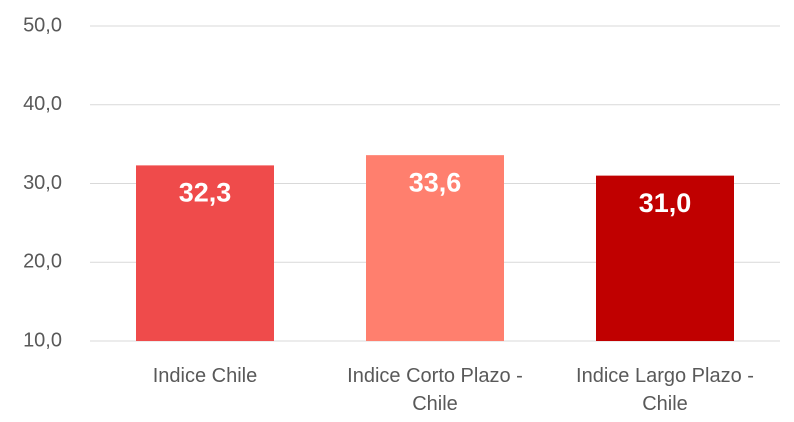  I want to click on data-label: 33,6, so click(435, 182).